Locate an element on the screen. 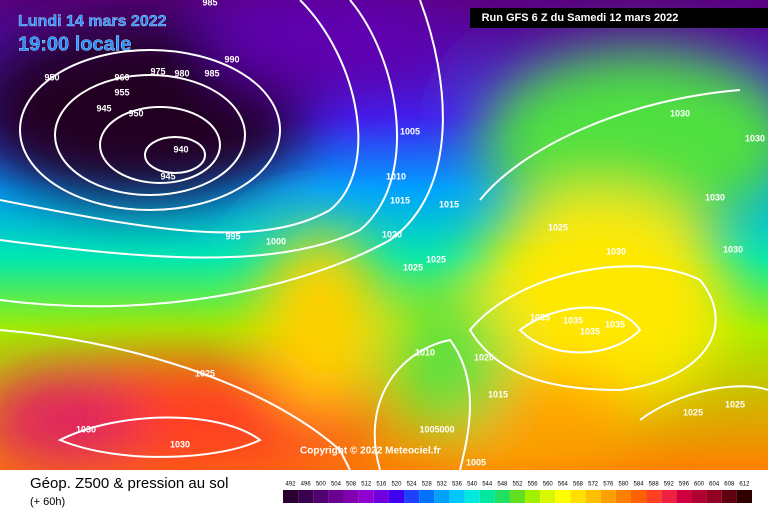 This screenshot has width=768, height=512. scale-label: 516 is located at coordinates (381, 485).